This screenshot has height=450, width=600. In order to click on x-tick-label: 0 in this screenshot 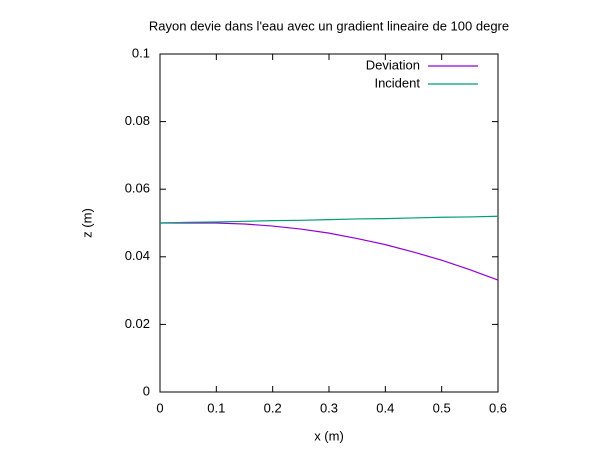, I will do `click(159, 407)`.